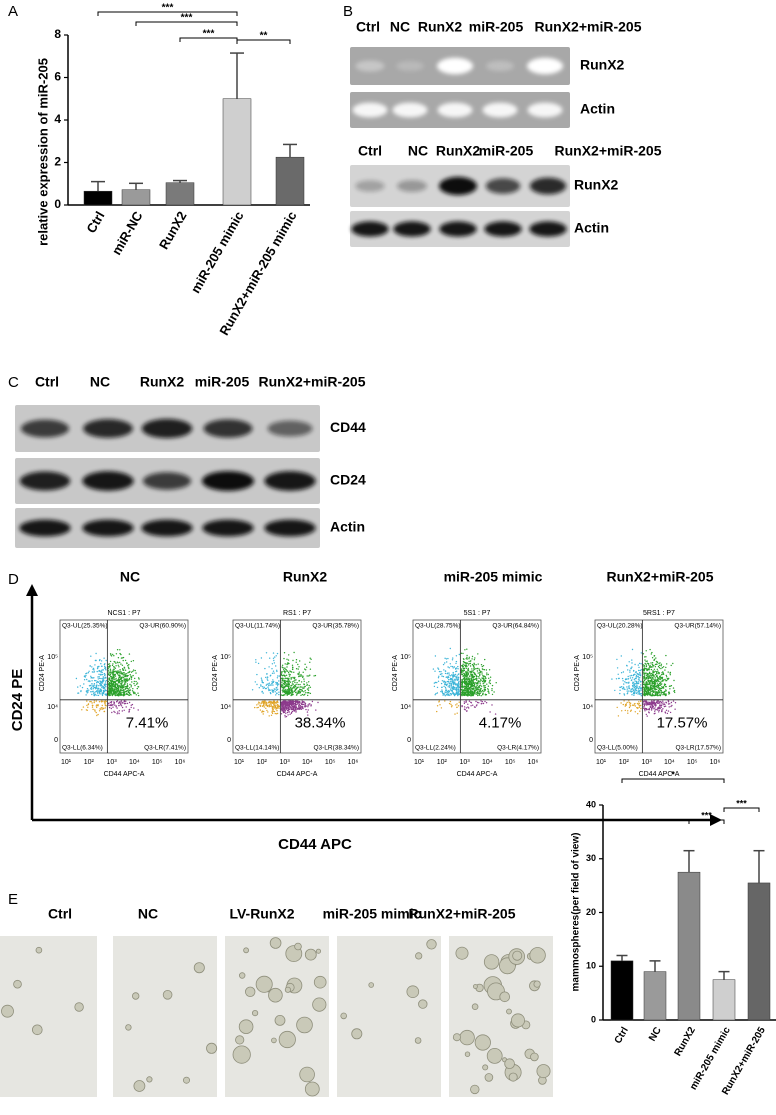 This screenshot has height=1115, width=776. I want to click on x-tick-label: 10⁶, so click(180, 762).